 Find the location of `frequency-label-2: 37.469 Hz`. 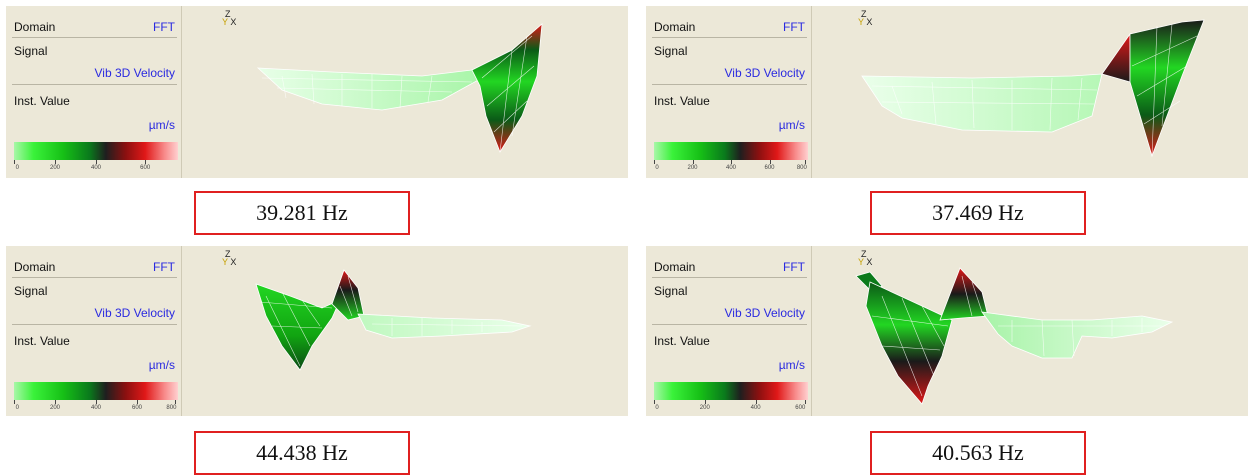

frequency-label-2: 37.469 Hz is located at coordinates (978, 213).